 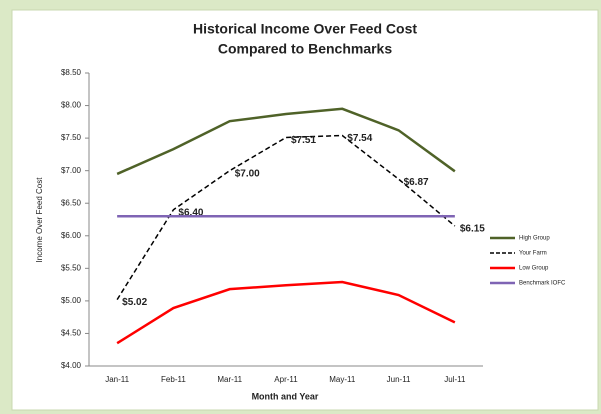 I want to click on y-axis-label: Income Over Feed Cost, so click(x=39, y=220).